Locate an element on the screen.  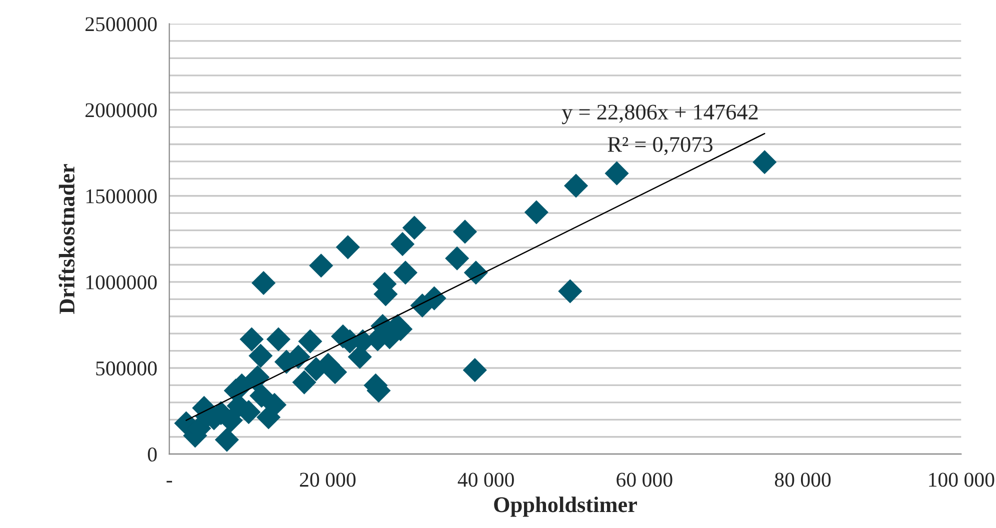
x-tick-label: 80 000 is located at coordinates (802, 479).